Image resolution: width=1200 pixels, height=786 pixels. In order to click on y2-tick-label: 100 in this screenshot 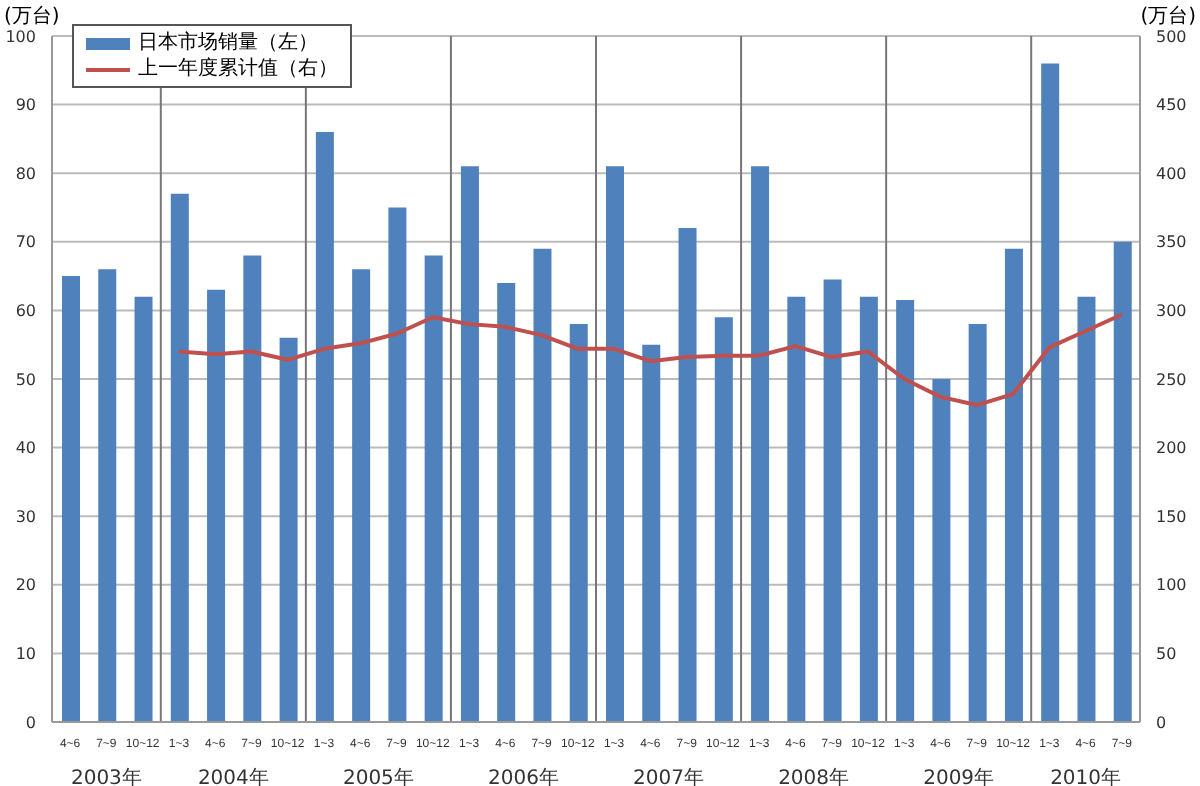, I will do `click(1171, 585)`.